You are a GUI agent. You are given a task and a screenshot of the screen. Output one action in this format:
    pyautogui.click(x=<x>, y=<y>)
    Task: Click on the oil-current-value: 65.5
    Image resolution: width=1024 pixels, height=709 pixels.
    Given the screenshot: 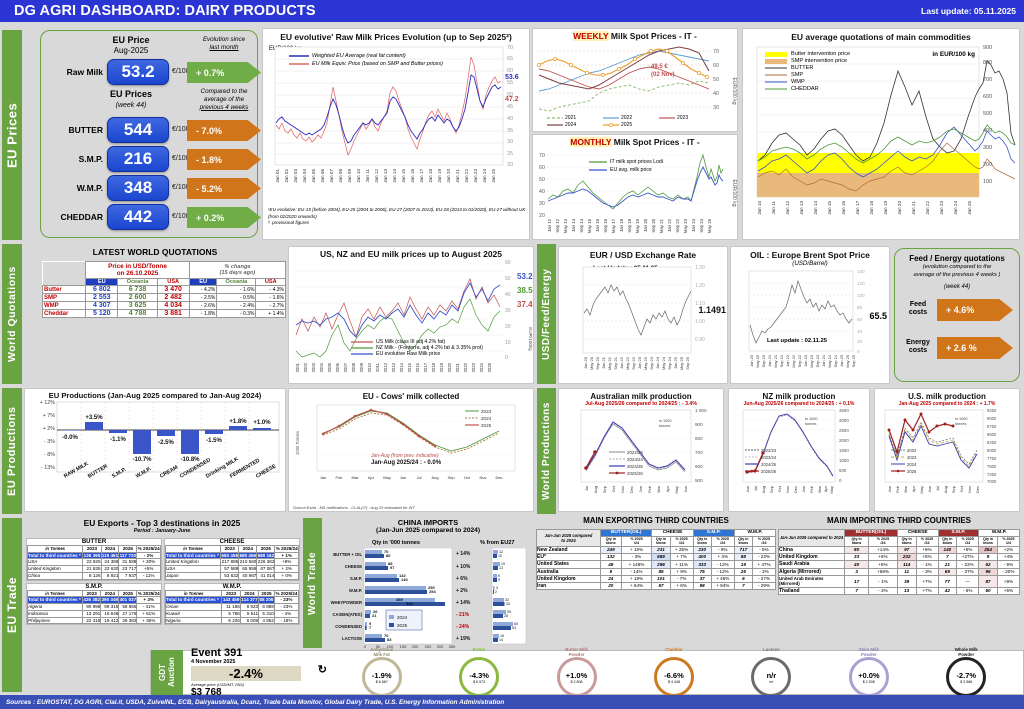 What is the action you would take?
    pyautogui.click(x=878, y=316)
    